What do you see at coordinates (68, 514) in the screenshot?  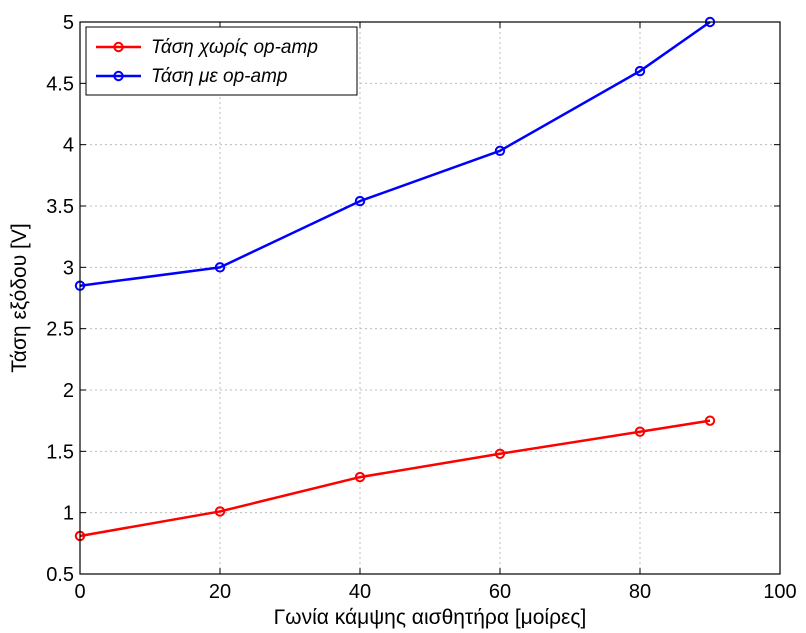 I see `y-tick-label: 1` at bounding box center [68, 514].